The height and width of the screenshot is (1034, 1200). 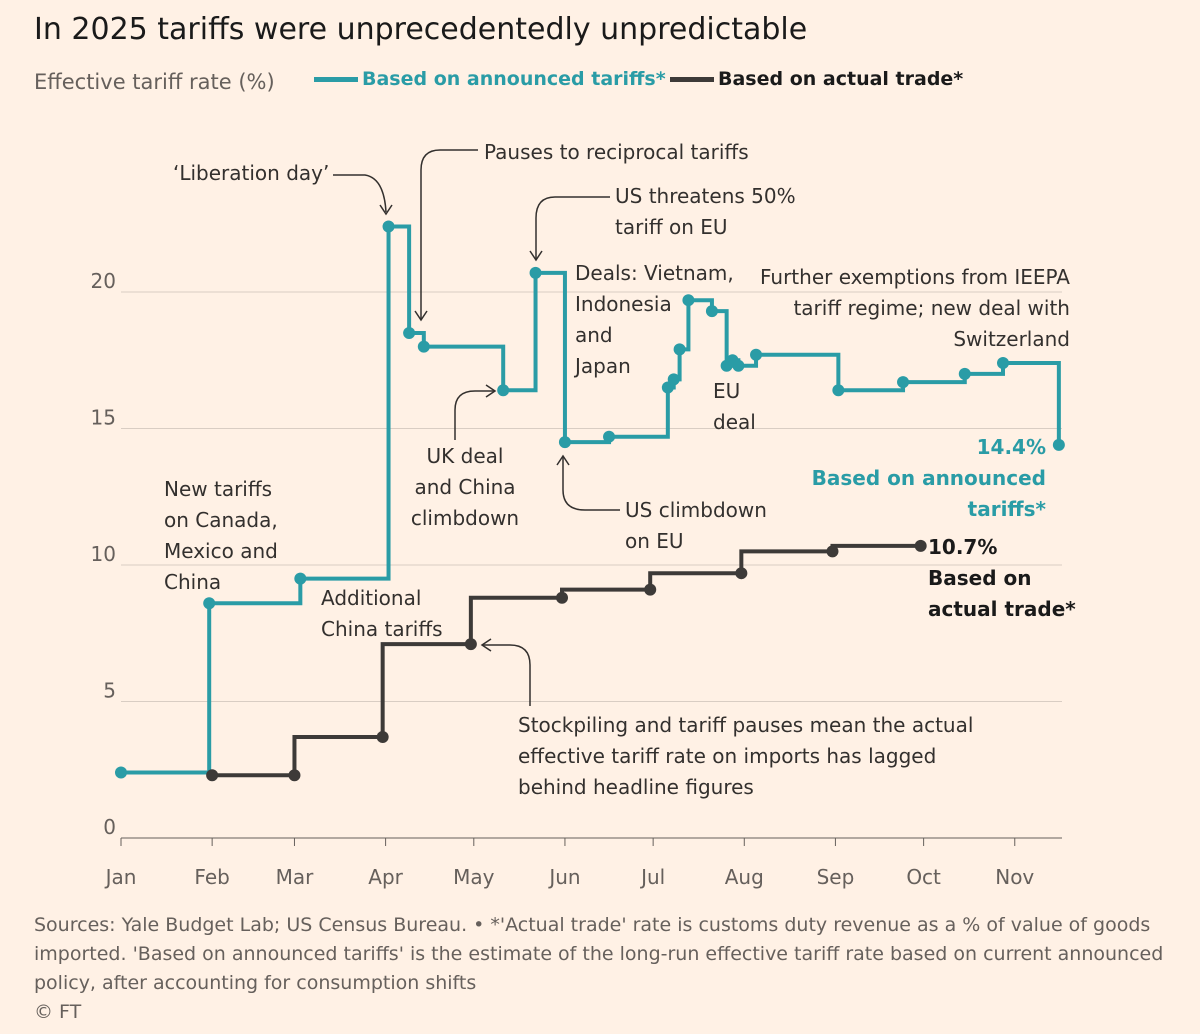 I want to click on legend-label-announced: Based on announced tariffs*, so click(x=514, y=79).